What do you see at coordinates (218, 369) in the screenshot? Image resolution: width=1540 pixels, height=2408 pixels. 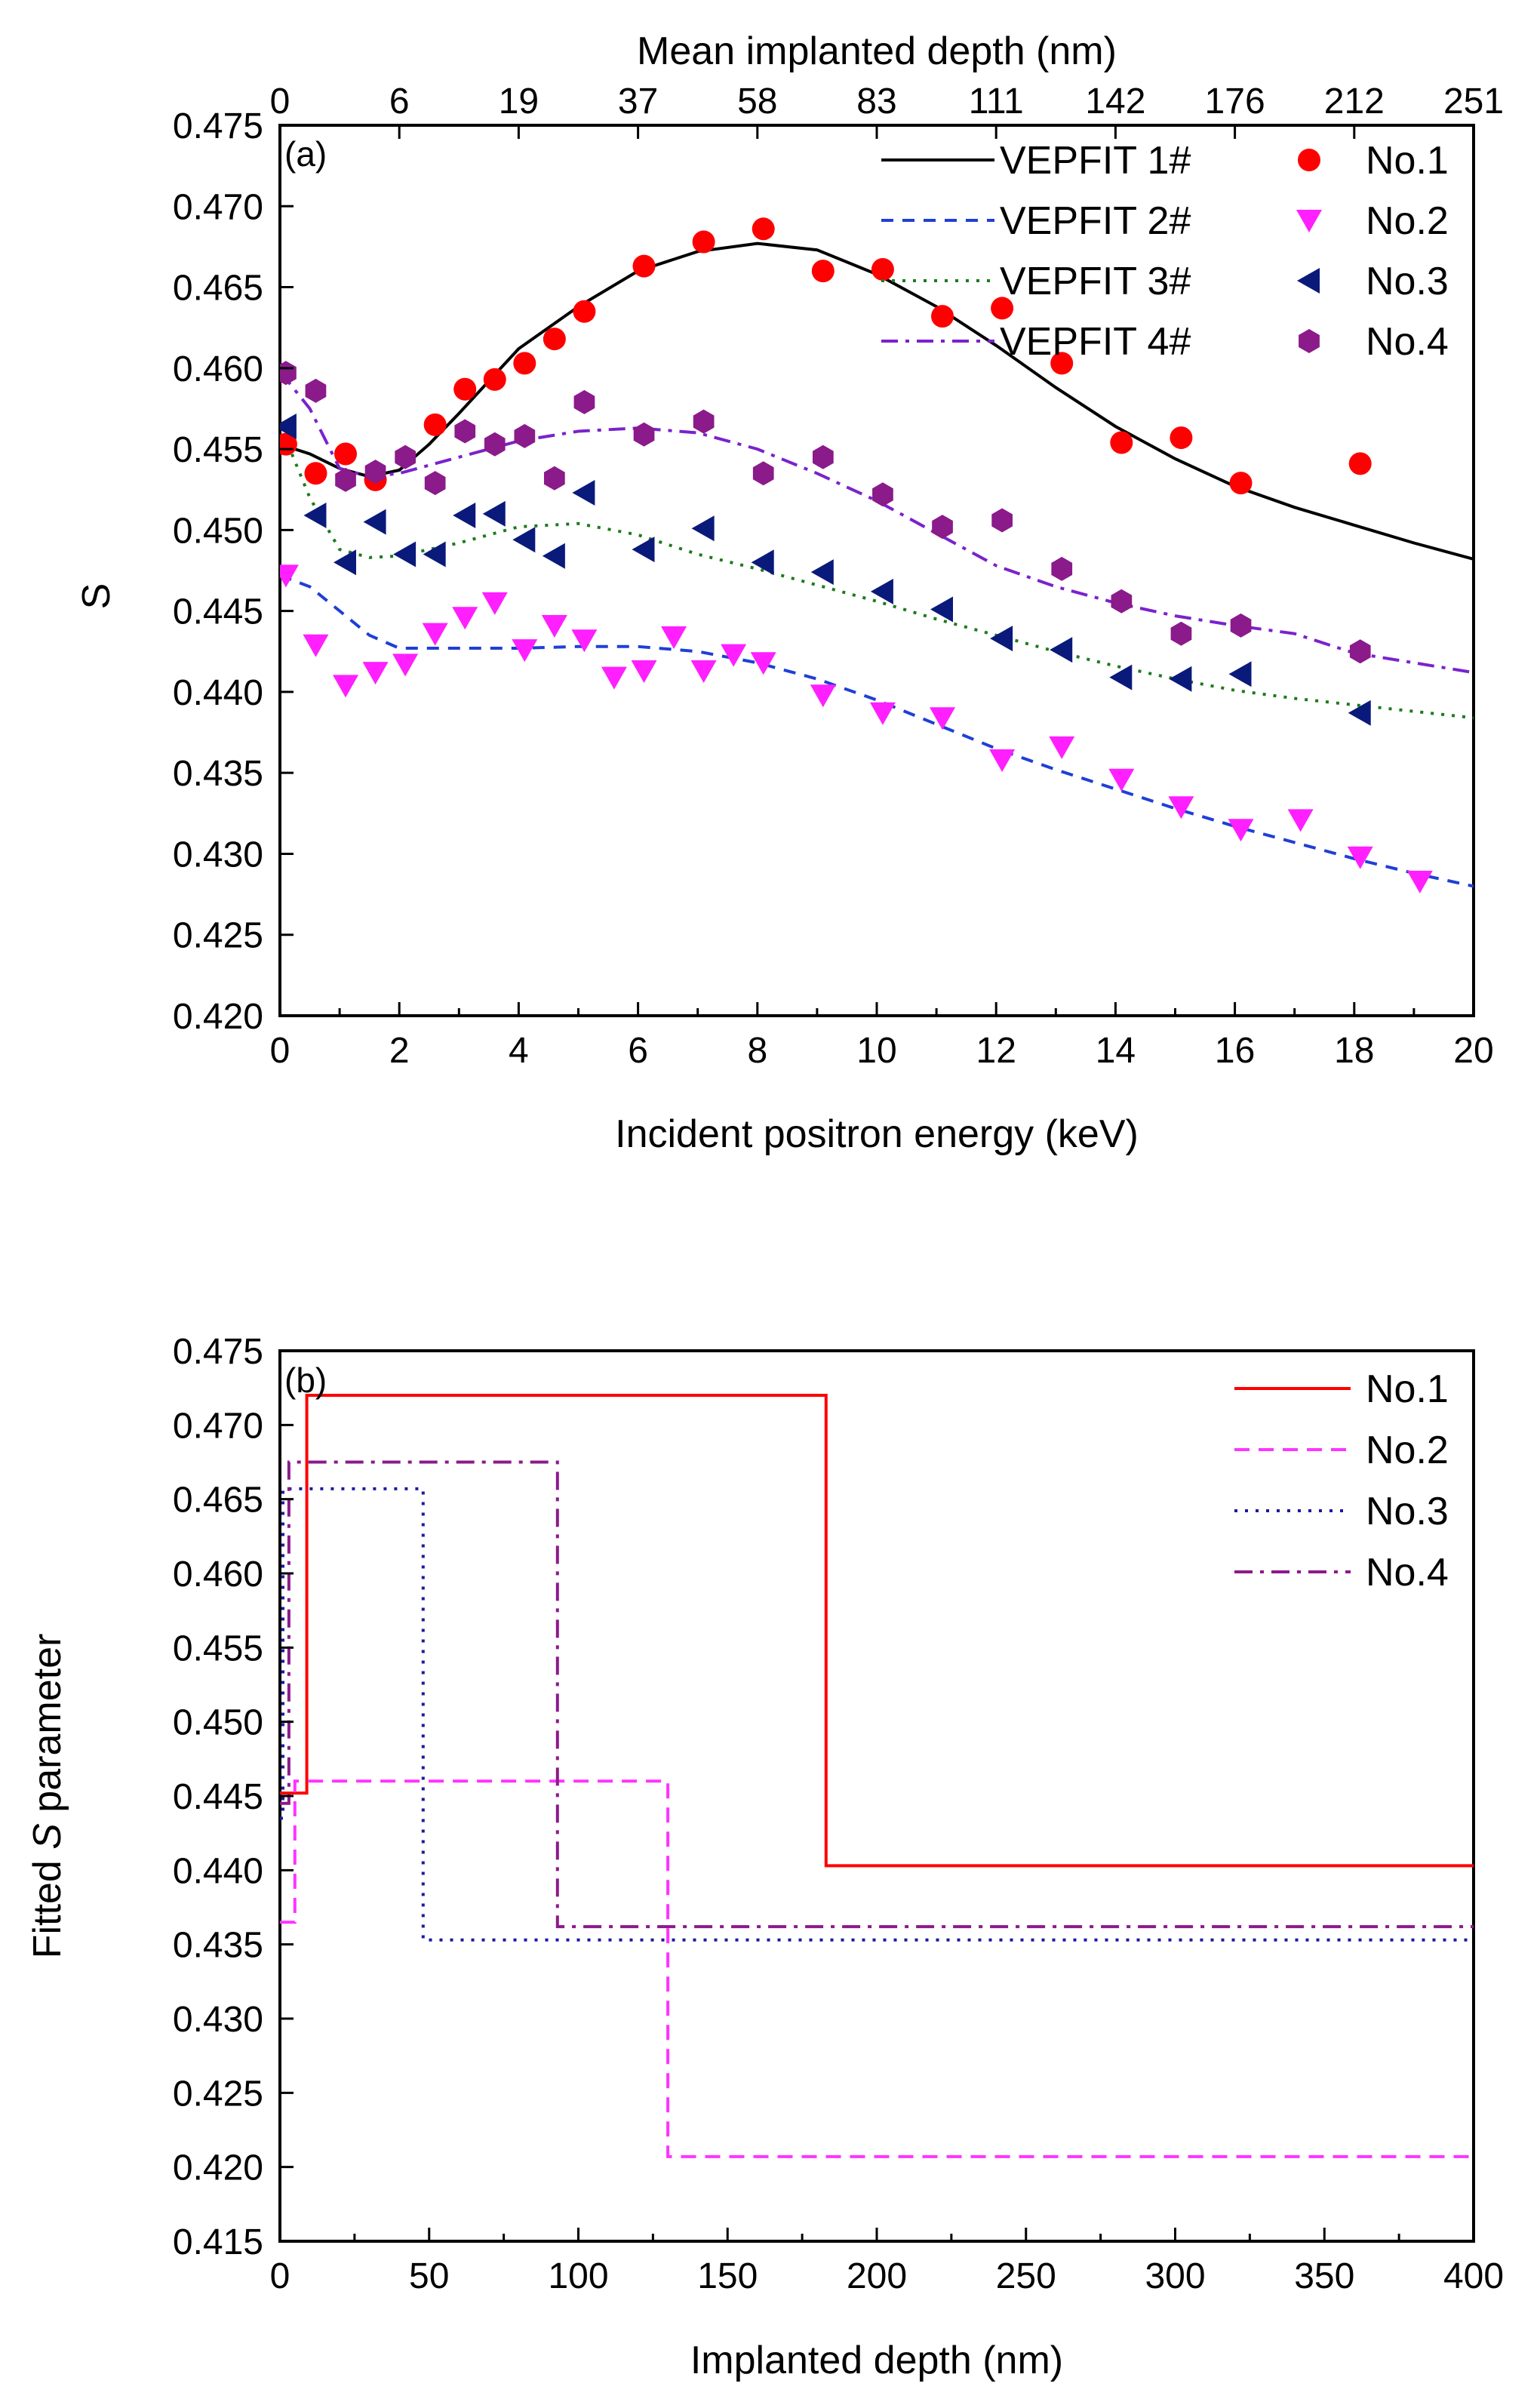 I see `panel-a-y-tick-label: 0.460` at bounding box center [218, 369].